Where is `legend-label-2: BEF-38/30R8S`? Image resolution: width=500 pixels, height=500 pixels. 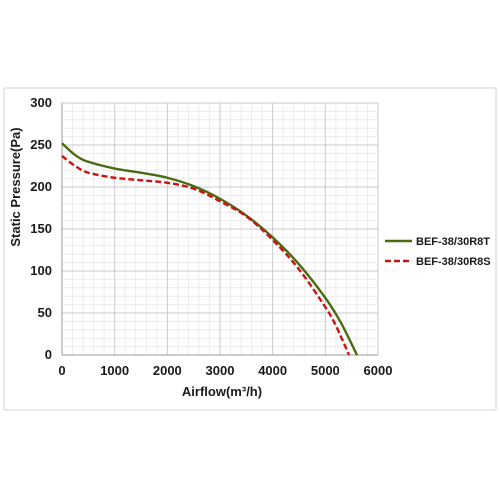
legend-label-2: BEF-38/30R8S is located at coordinates (453, 262).